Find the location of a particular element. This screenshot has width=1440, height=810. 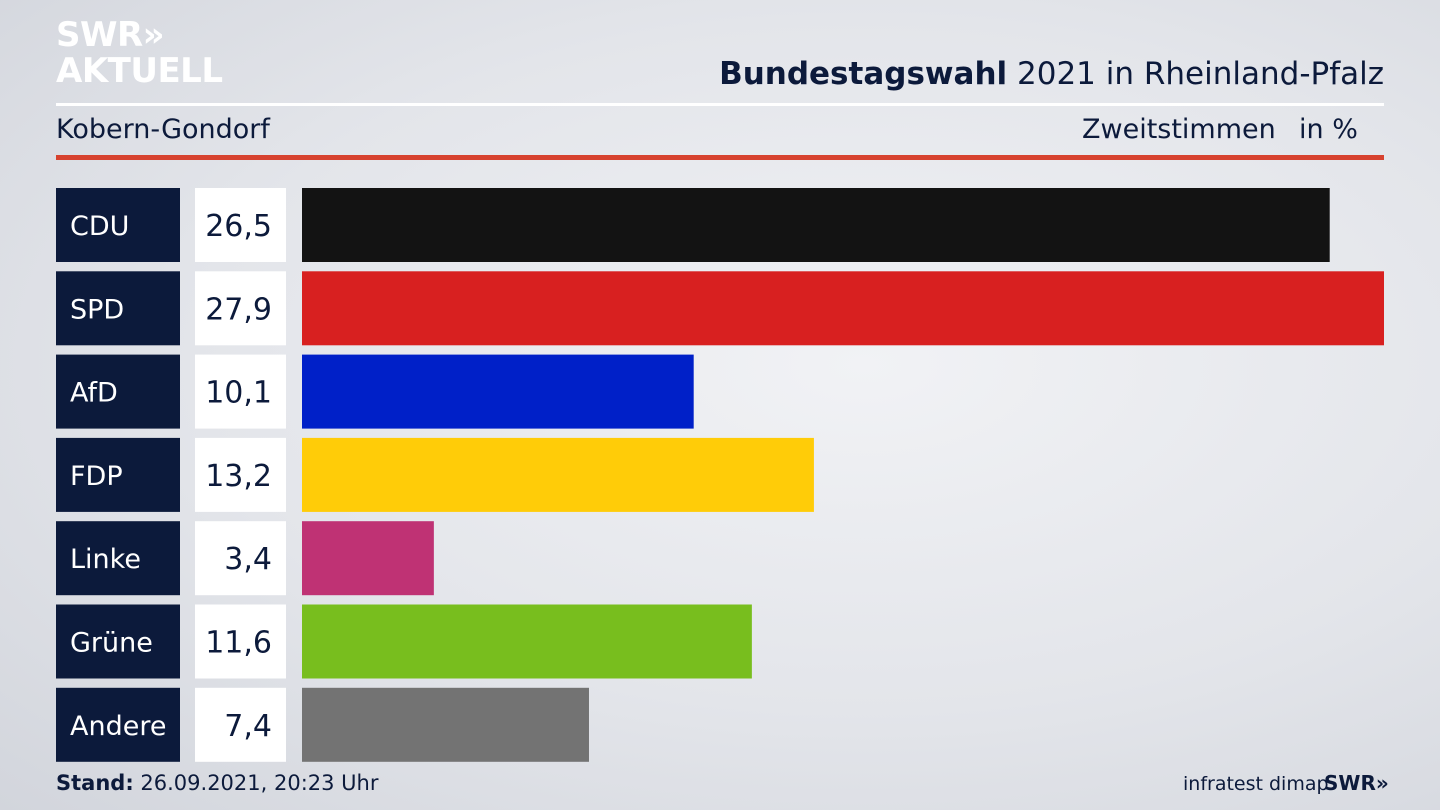

party-label-box-spd is located at coordinates (118, 308).